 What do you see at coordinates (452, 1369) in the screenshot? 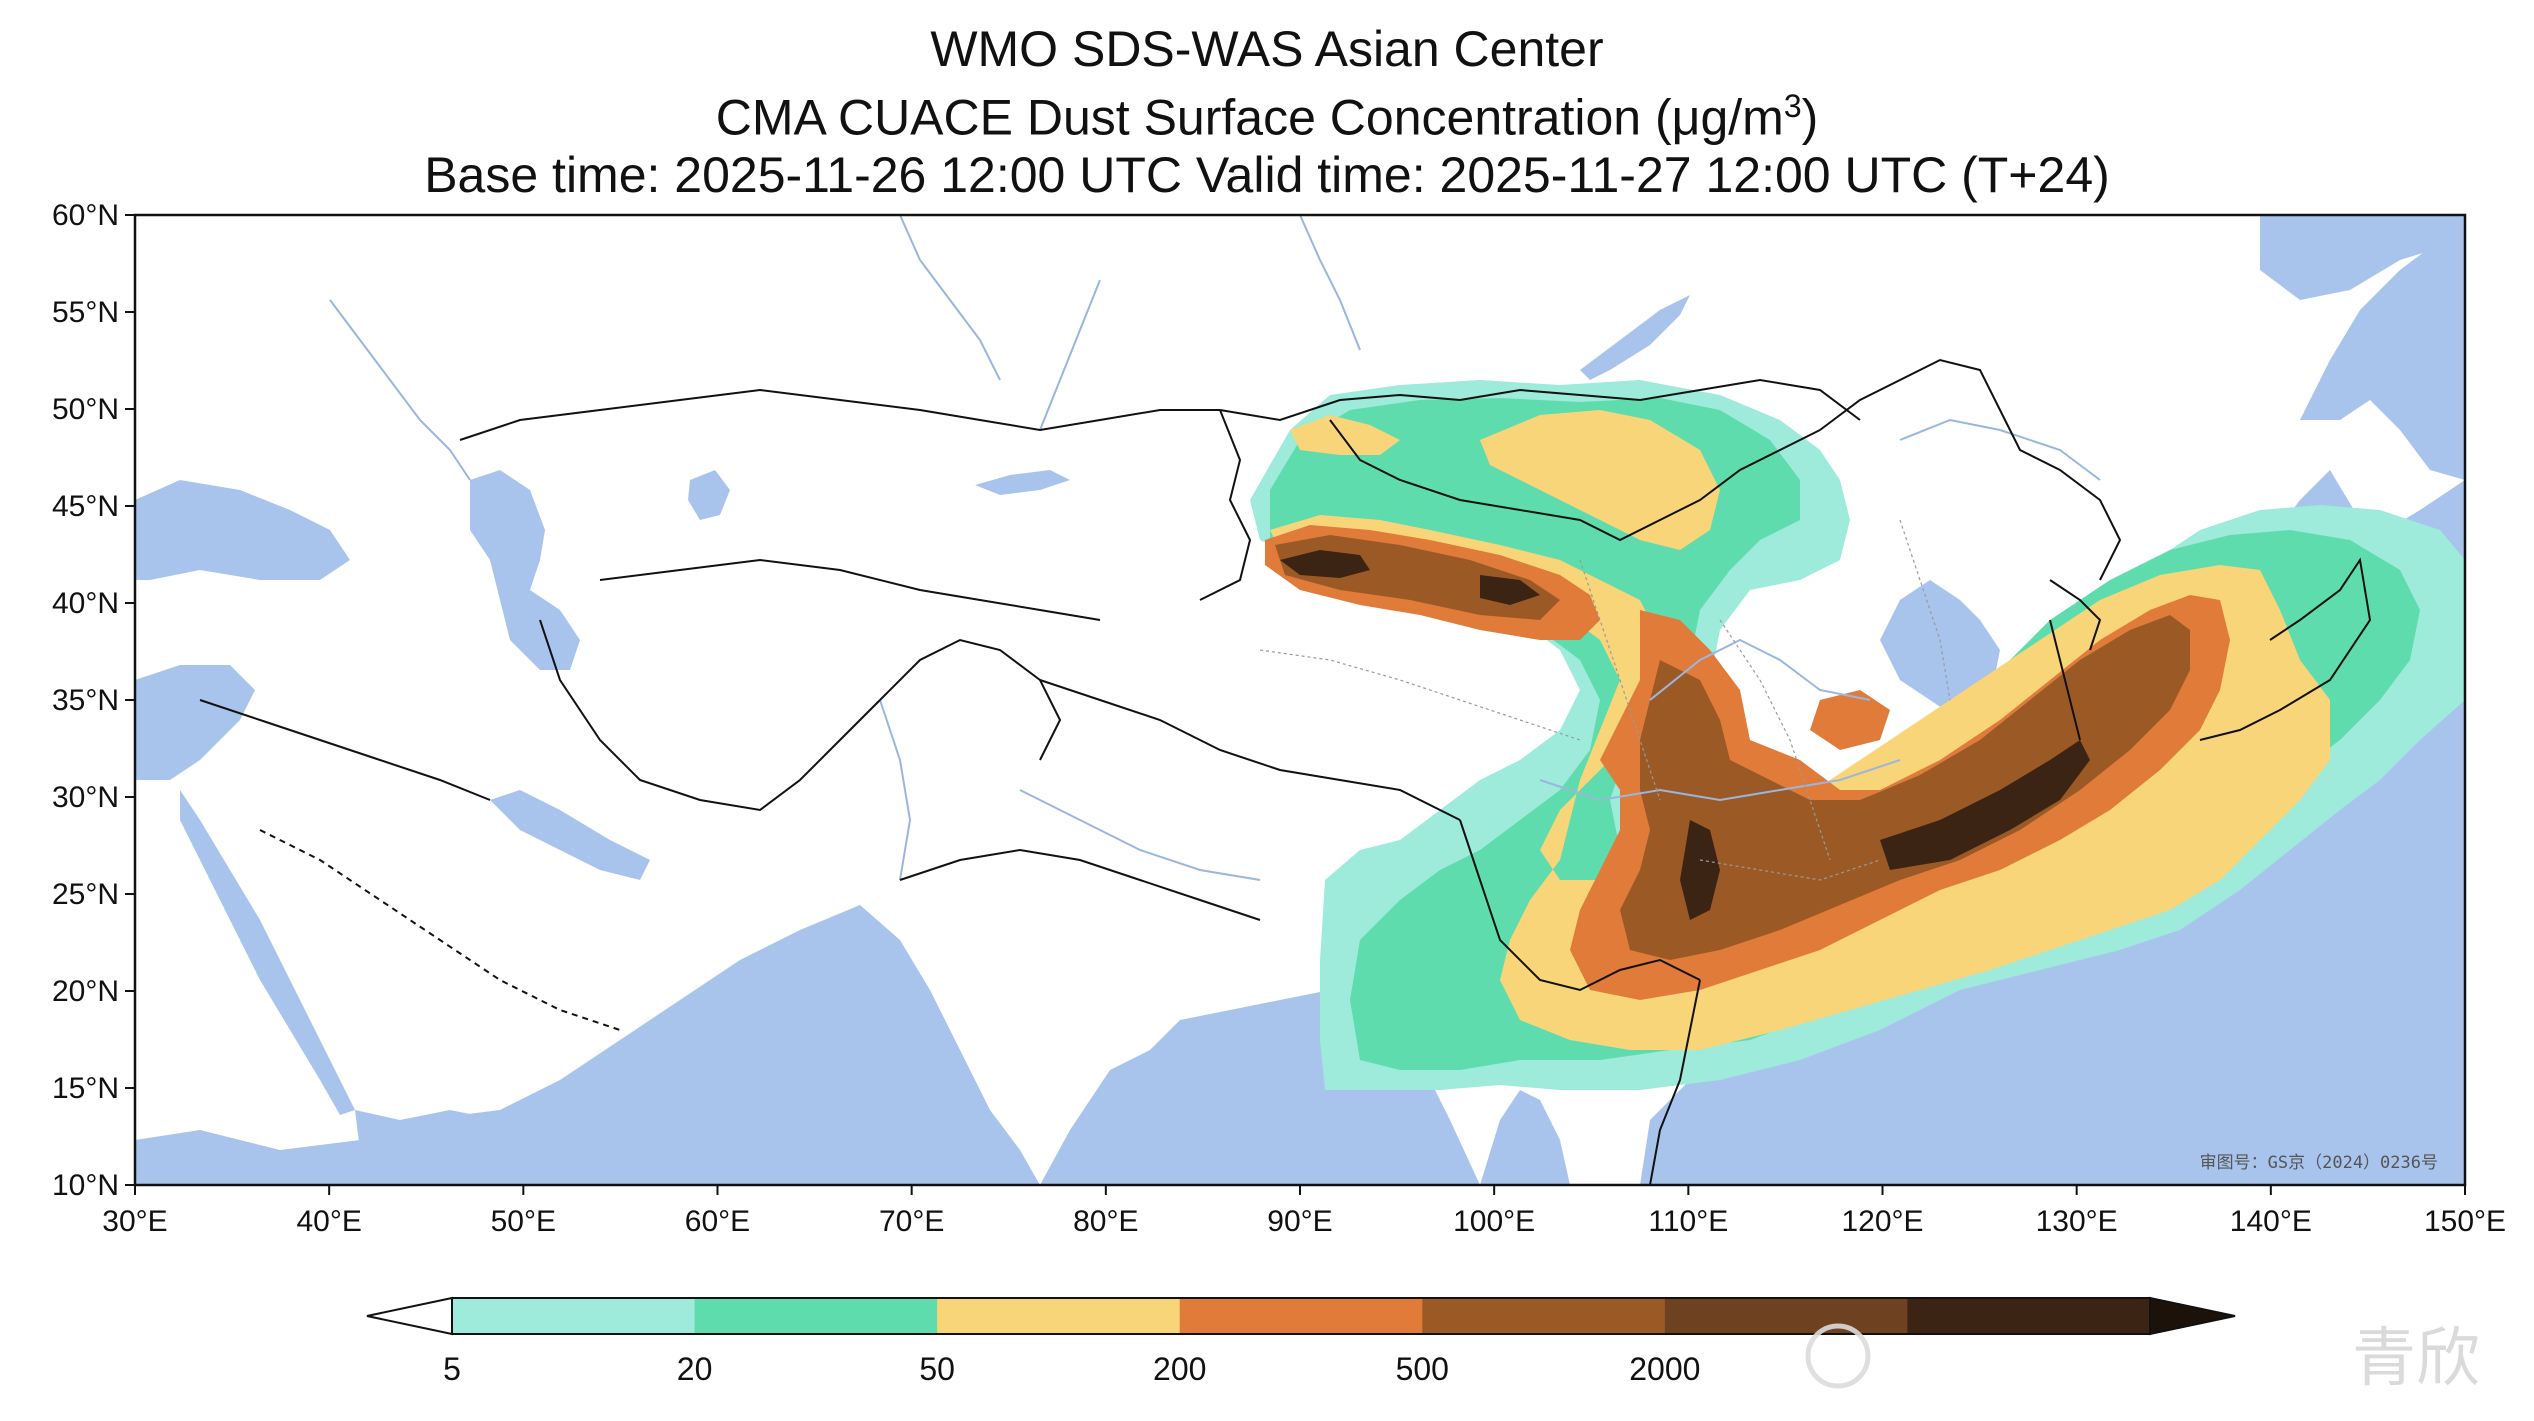
I see `colorbar-level-label: 5` at bounding box center [452, 1369].